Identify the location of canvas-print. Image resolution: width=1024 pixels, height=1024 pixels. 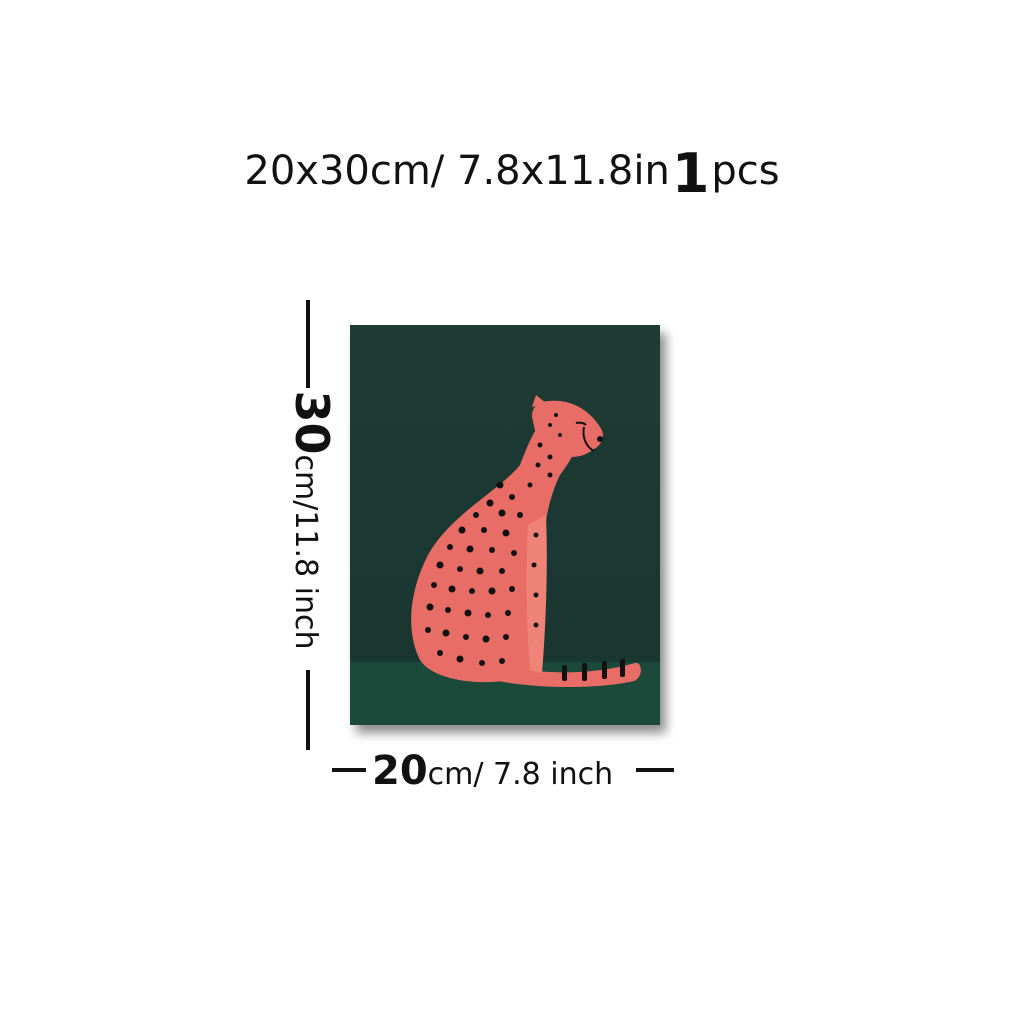
(505, 525).